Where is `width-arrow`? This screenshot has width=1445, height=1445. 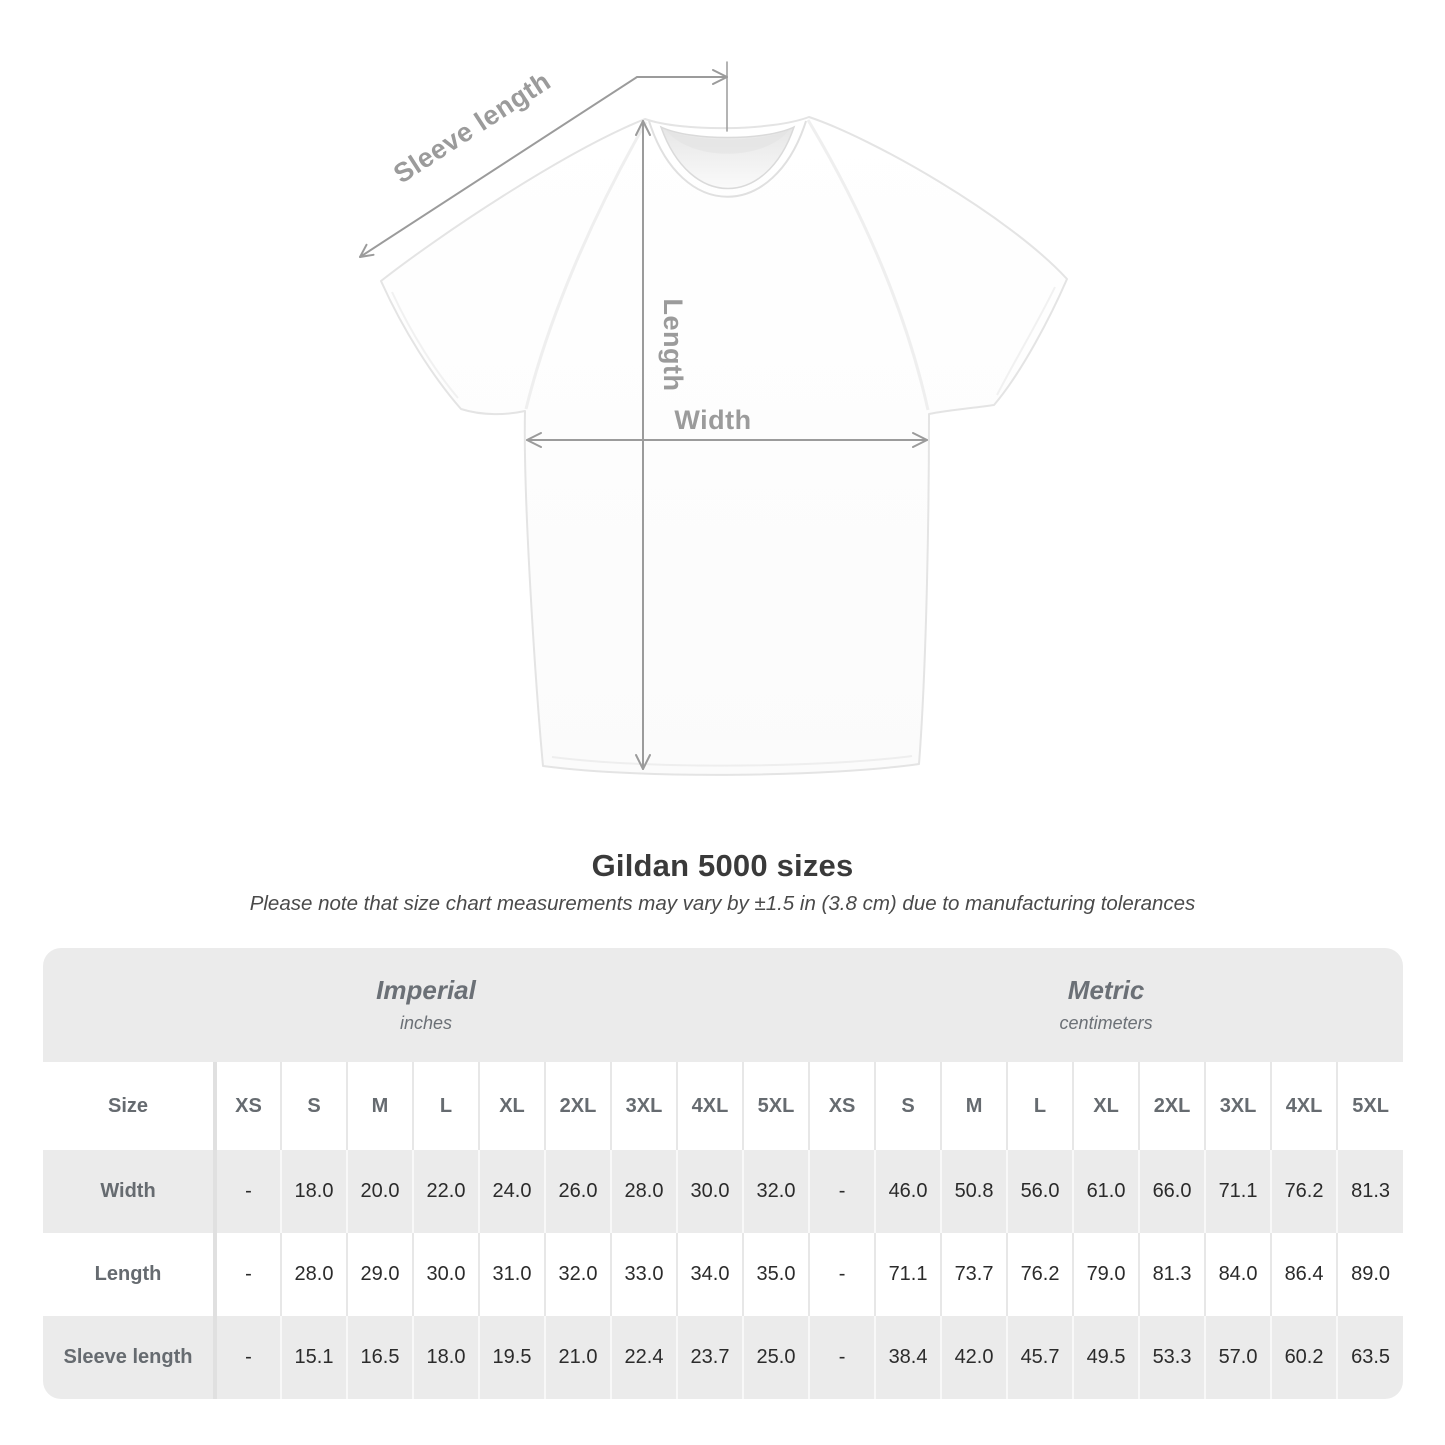 width-arrow is located at coordinates (727, 440).